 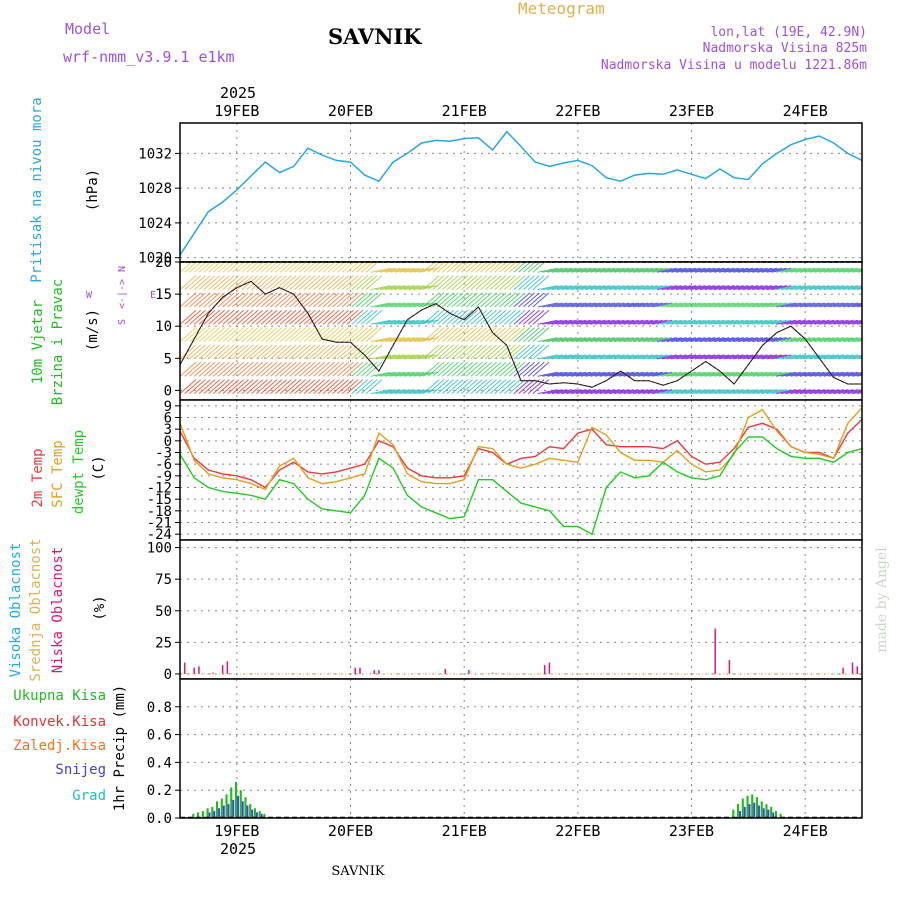 I want to click on compass-north: N, so click(x=122, y=269).